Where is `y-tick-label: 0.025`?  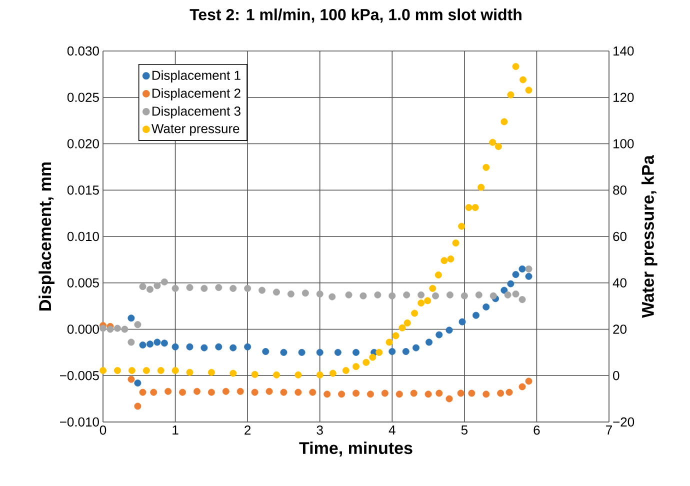 y-tick-label: 0.025 is located at coordinates (83, 97).